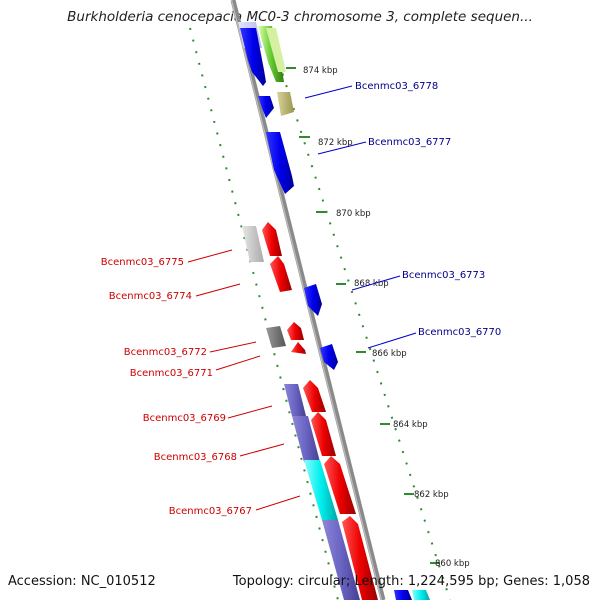  What do you see at coordinates (142, 262) in the screenshot?
I see `gene-label-6775: Bcenmc03_6775` at bounding box center [142, 262].